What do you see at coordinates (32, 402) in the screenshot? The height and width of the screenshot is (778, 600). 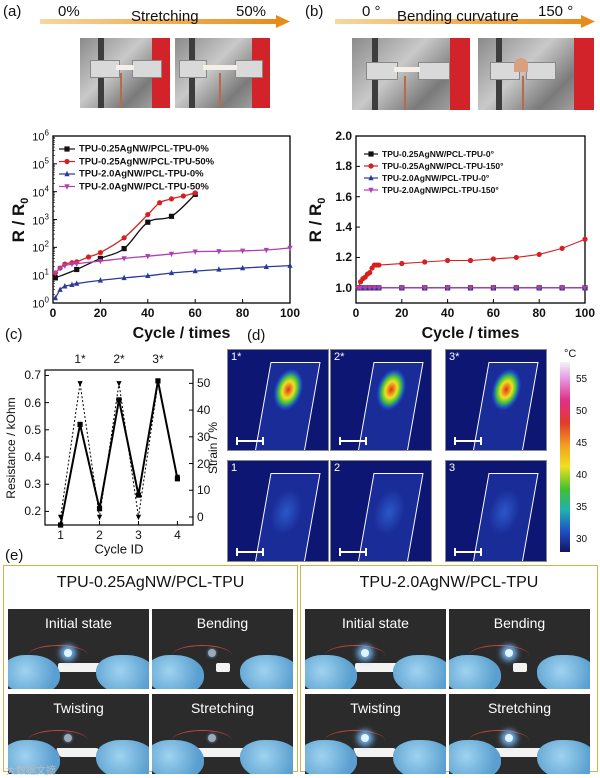 I see `chart-c-ytick-left-label: 0.6` at bounding box center [32, 402].